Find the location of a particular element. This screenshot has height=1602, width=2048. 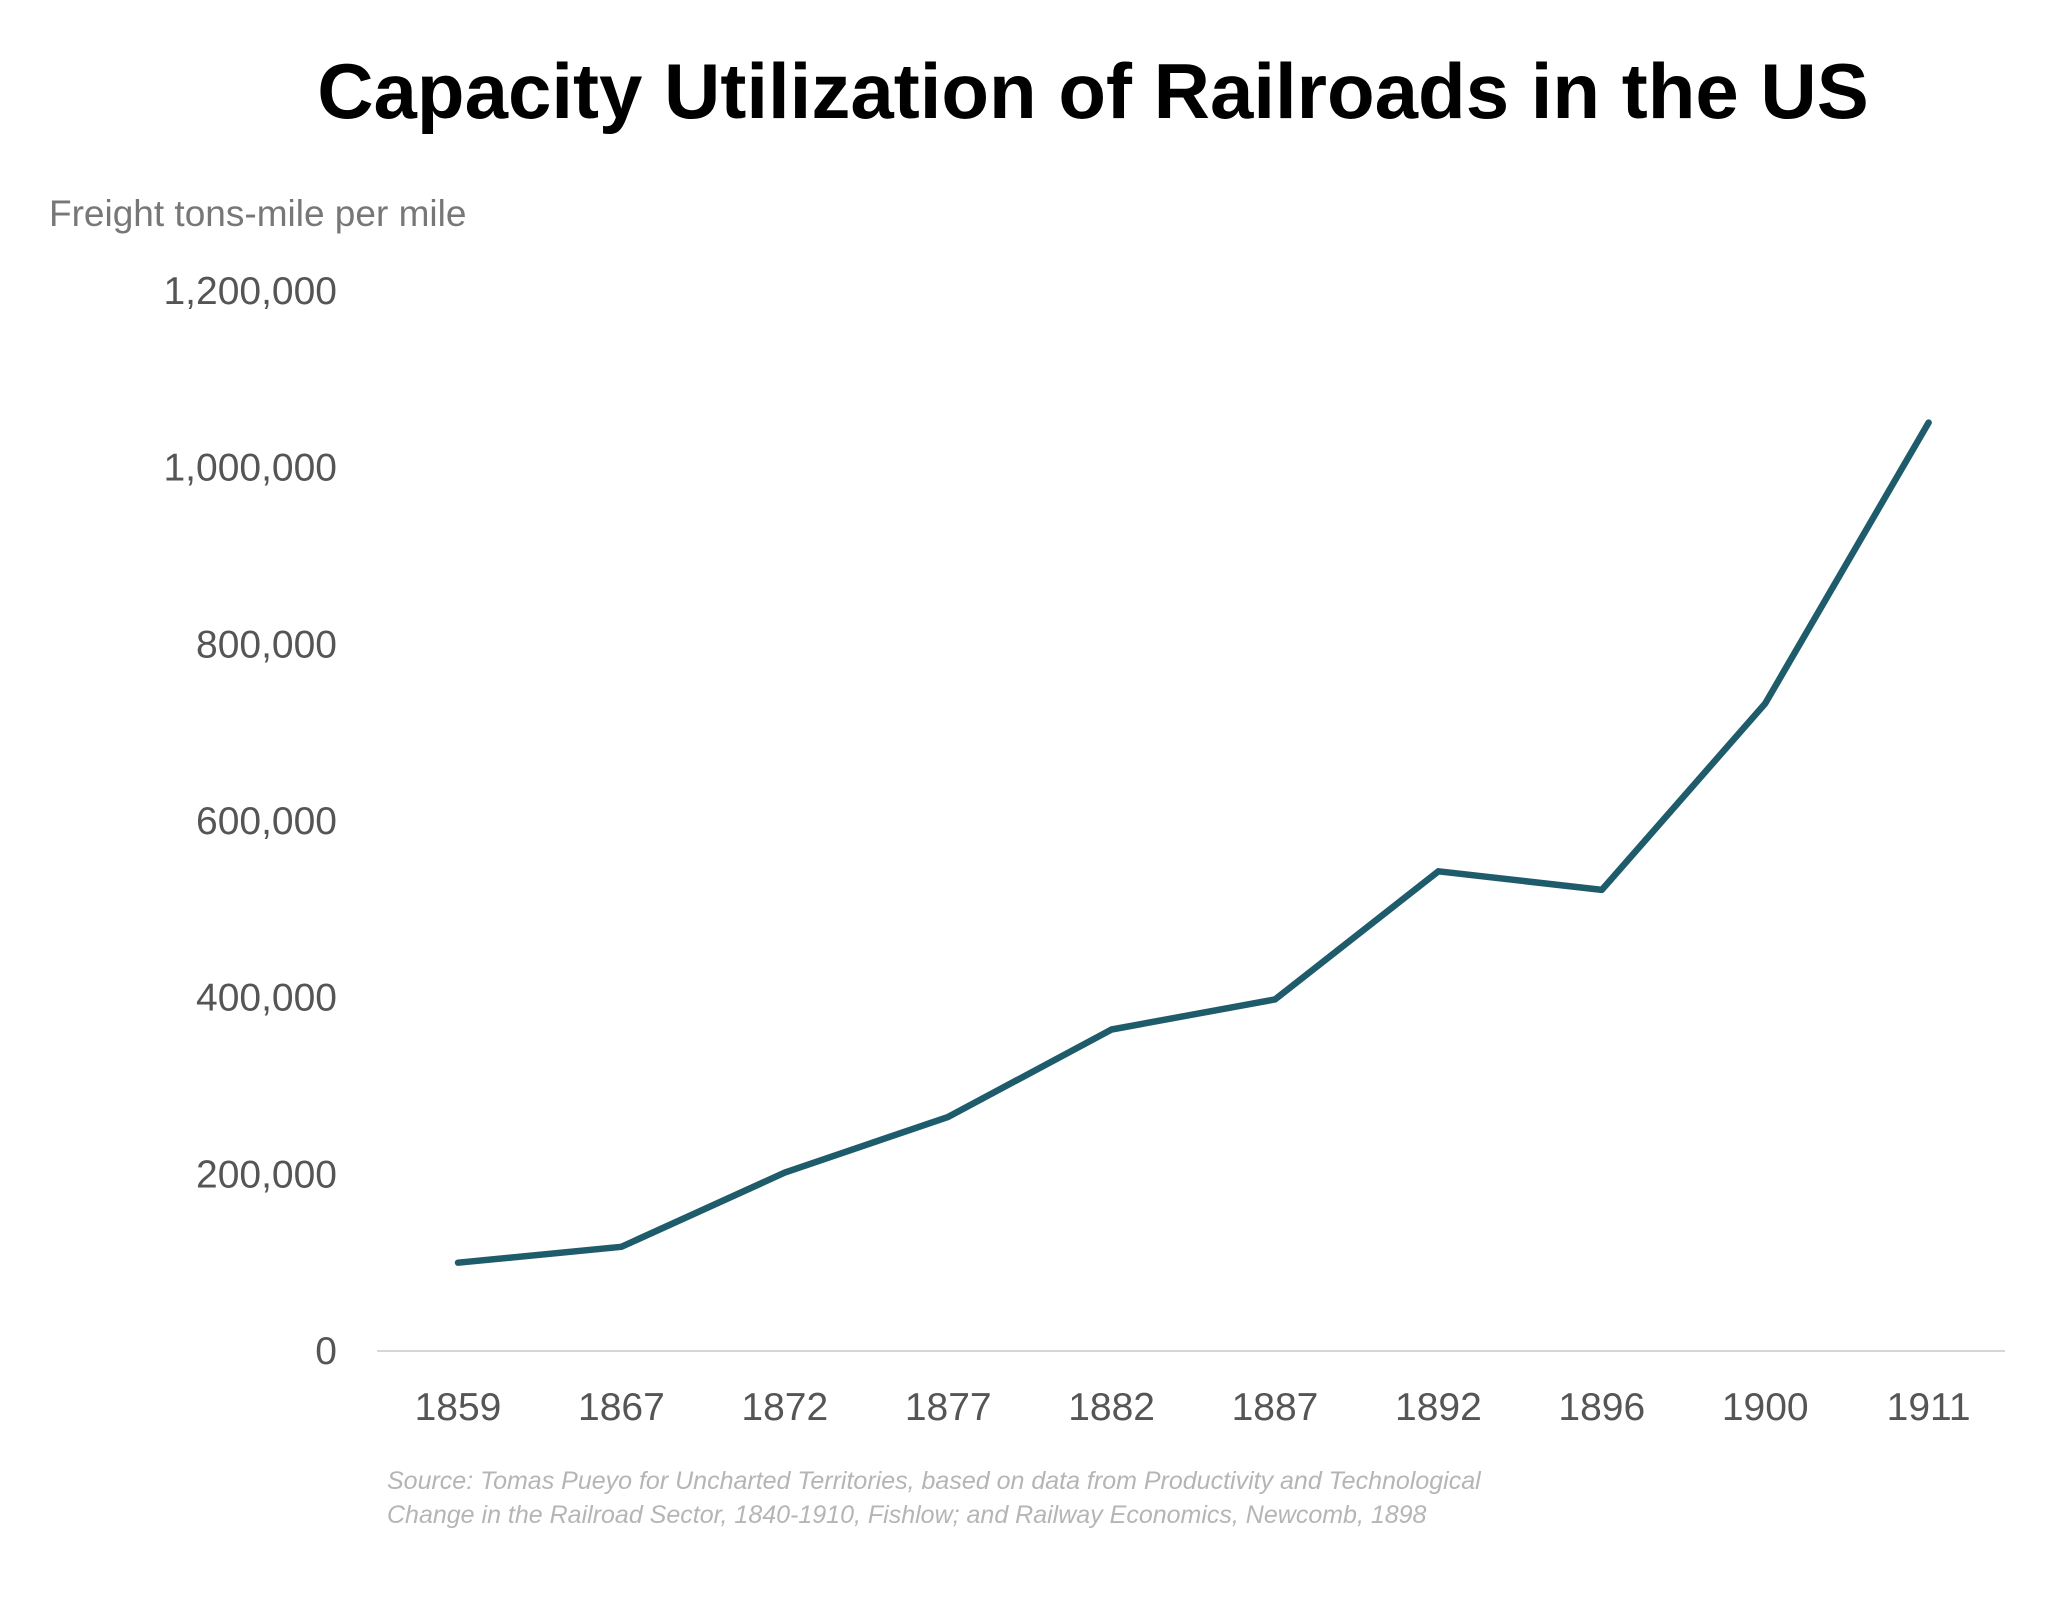

y-axis-label: Freight tons-mile per mile is located at coordinates (257, 213).